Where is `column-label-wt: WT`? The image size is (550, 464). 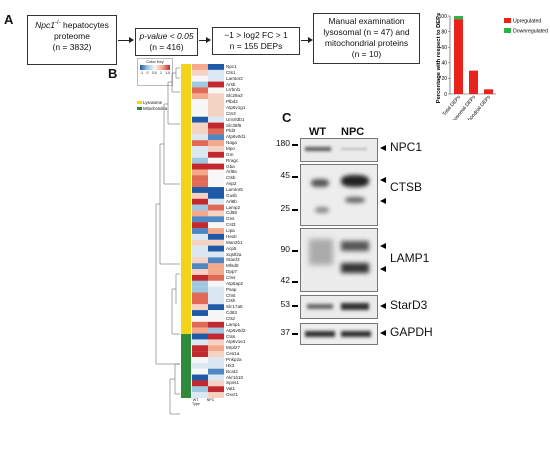
column-label-wt: WT is located at coordinates (195, 400).